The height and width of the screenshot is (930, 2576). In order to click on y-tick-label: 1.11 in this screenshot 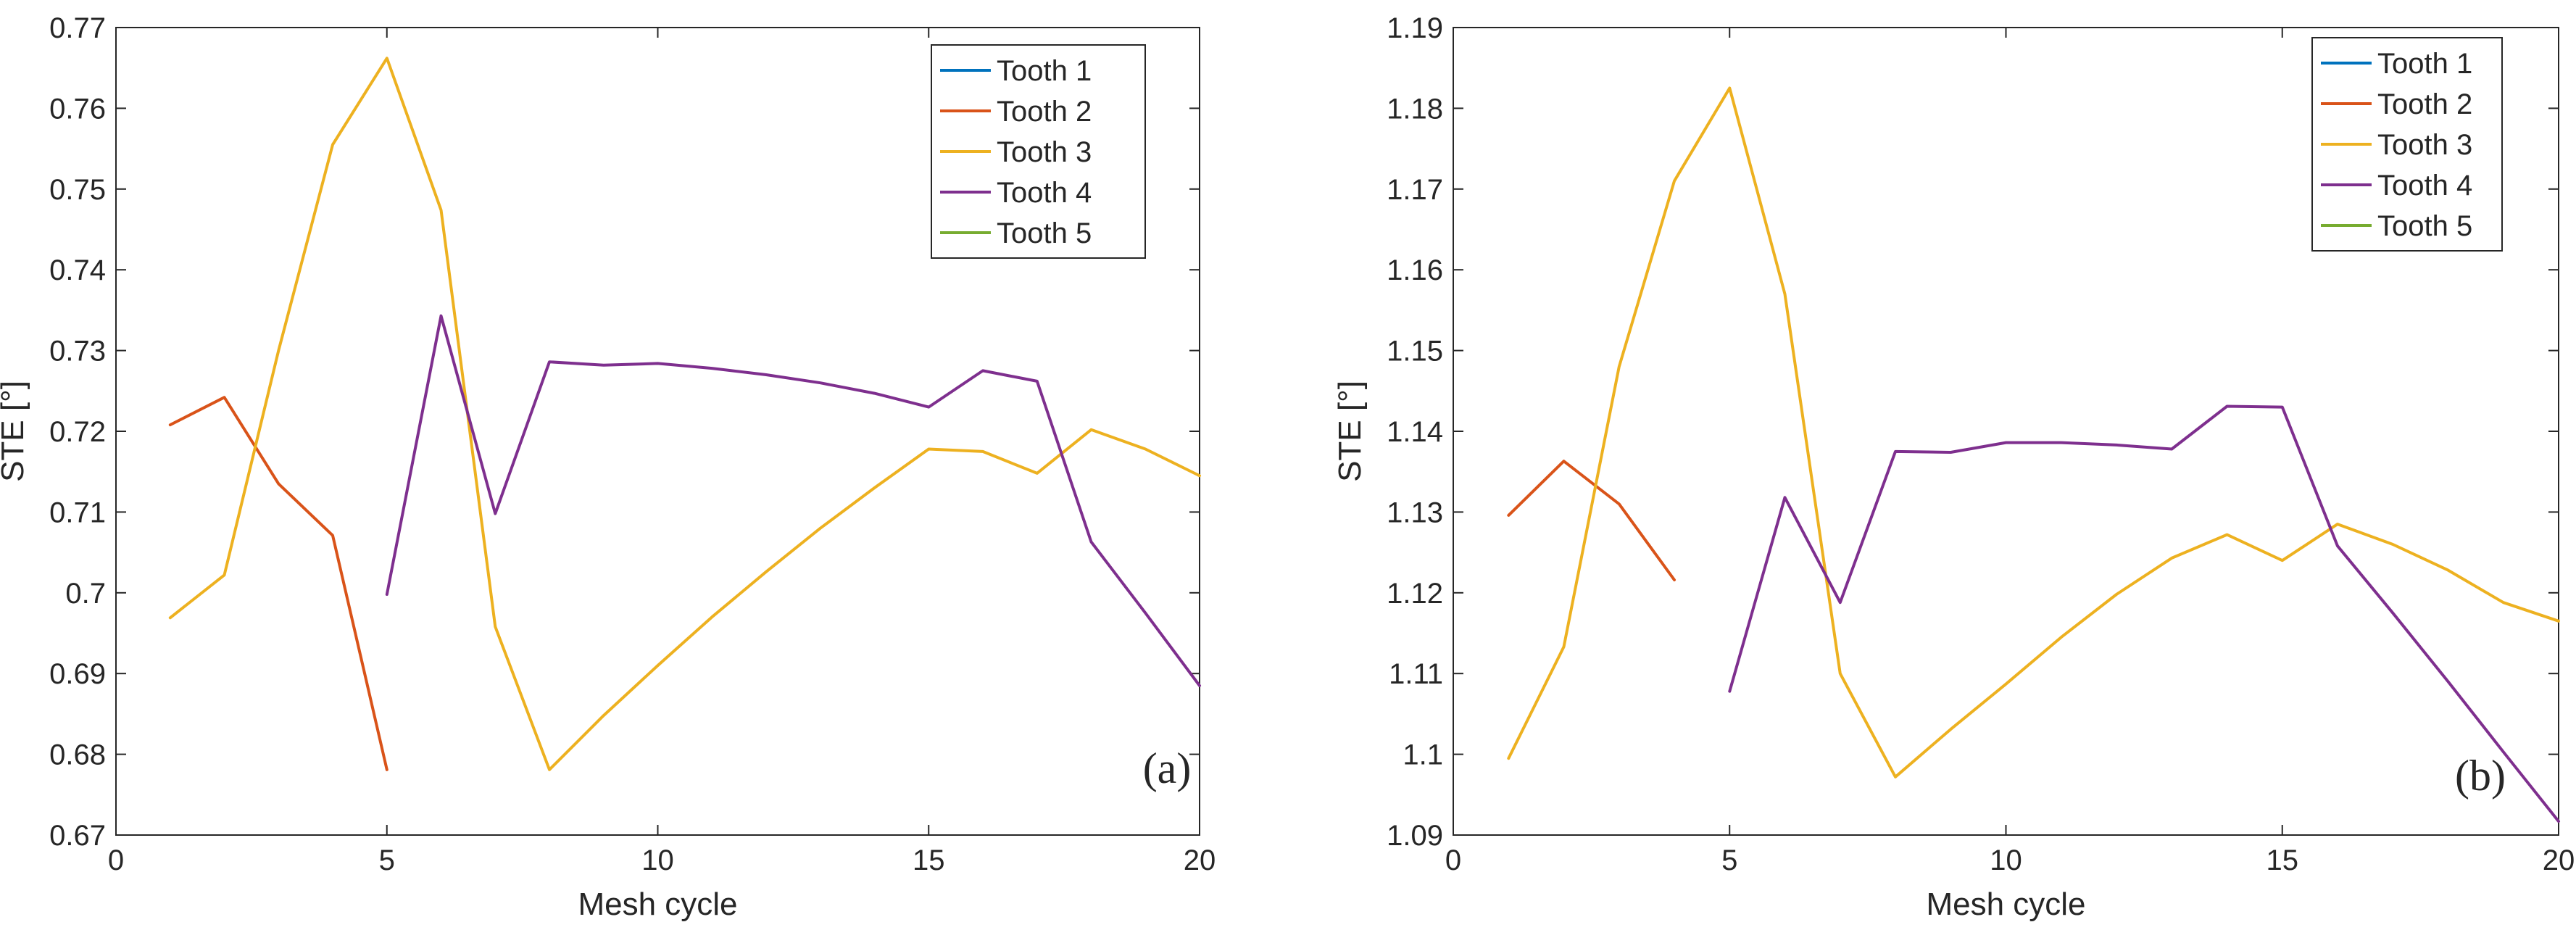, I will do `click(1416, 674)`.